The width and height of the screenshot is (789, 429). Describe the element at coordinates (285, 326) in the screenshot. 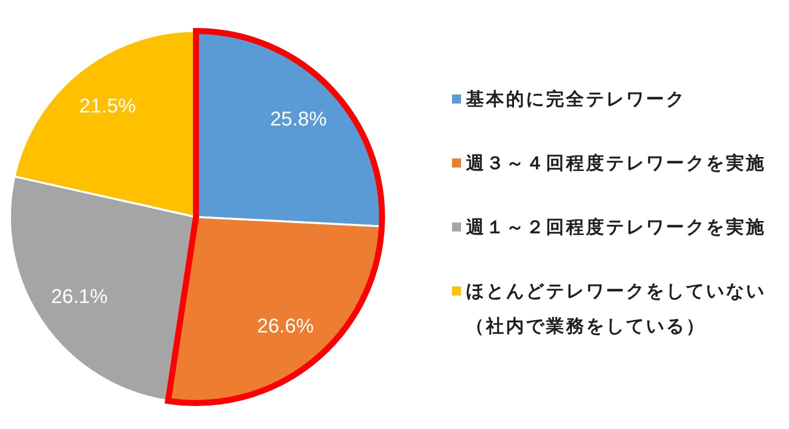

I see `data-label: 26.6%` at that location.